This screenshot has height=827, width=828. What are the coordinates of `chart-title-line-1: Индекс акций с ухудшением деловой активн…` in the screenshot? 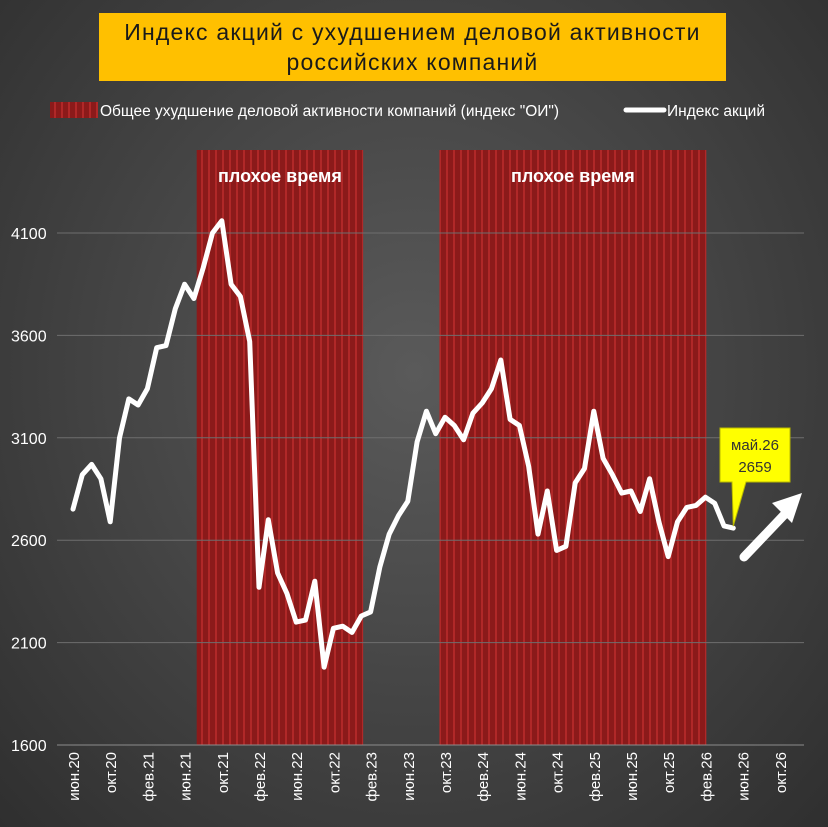 It's located at (412, 32).